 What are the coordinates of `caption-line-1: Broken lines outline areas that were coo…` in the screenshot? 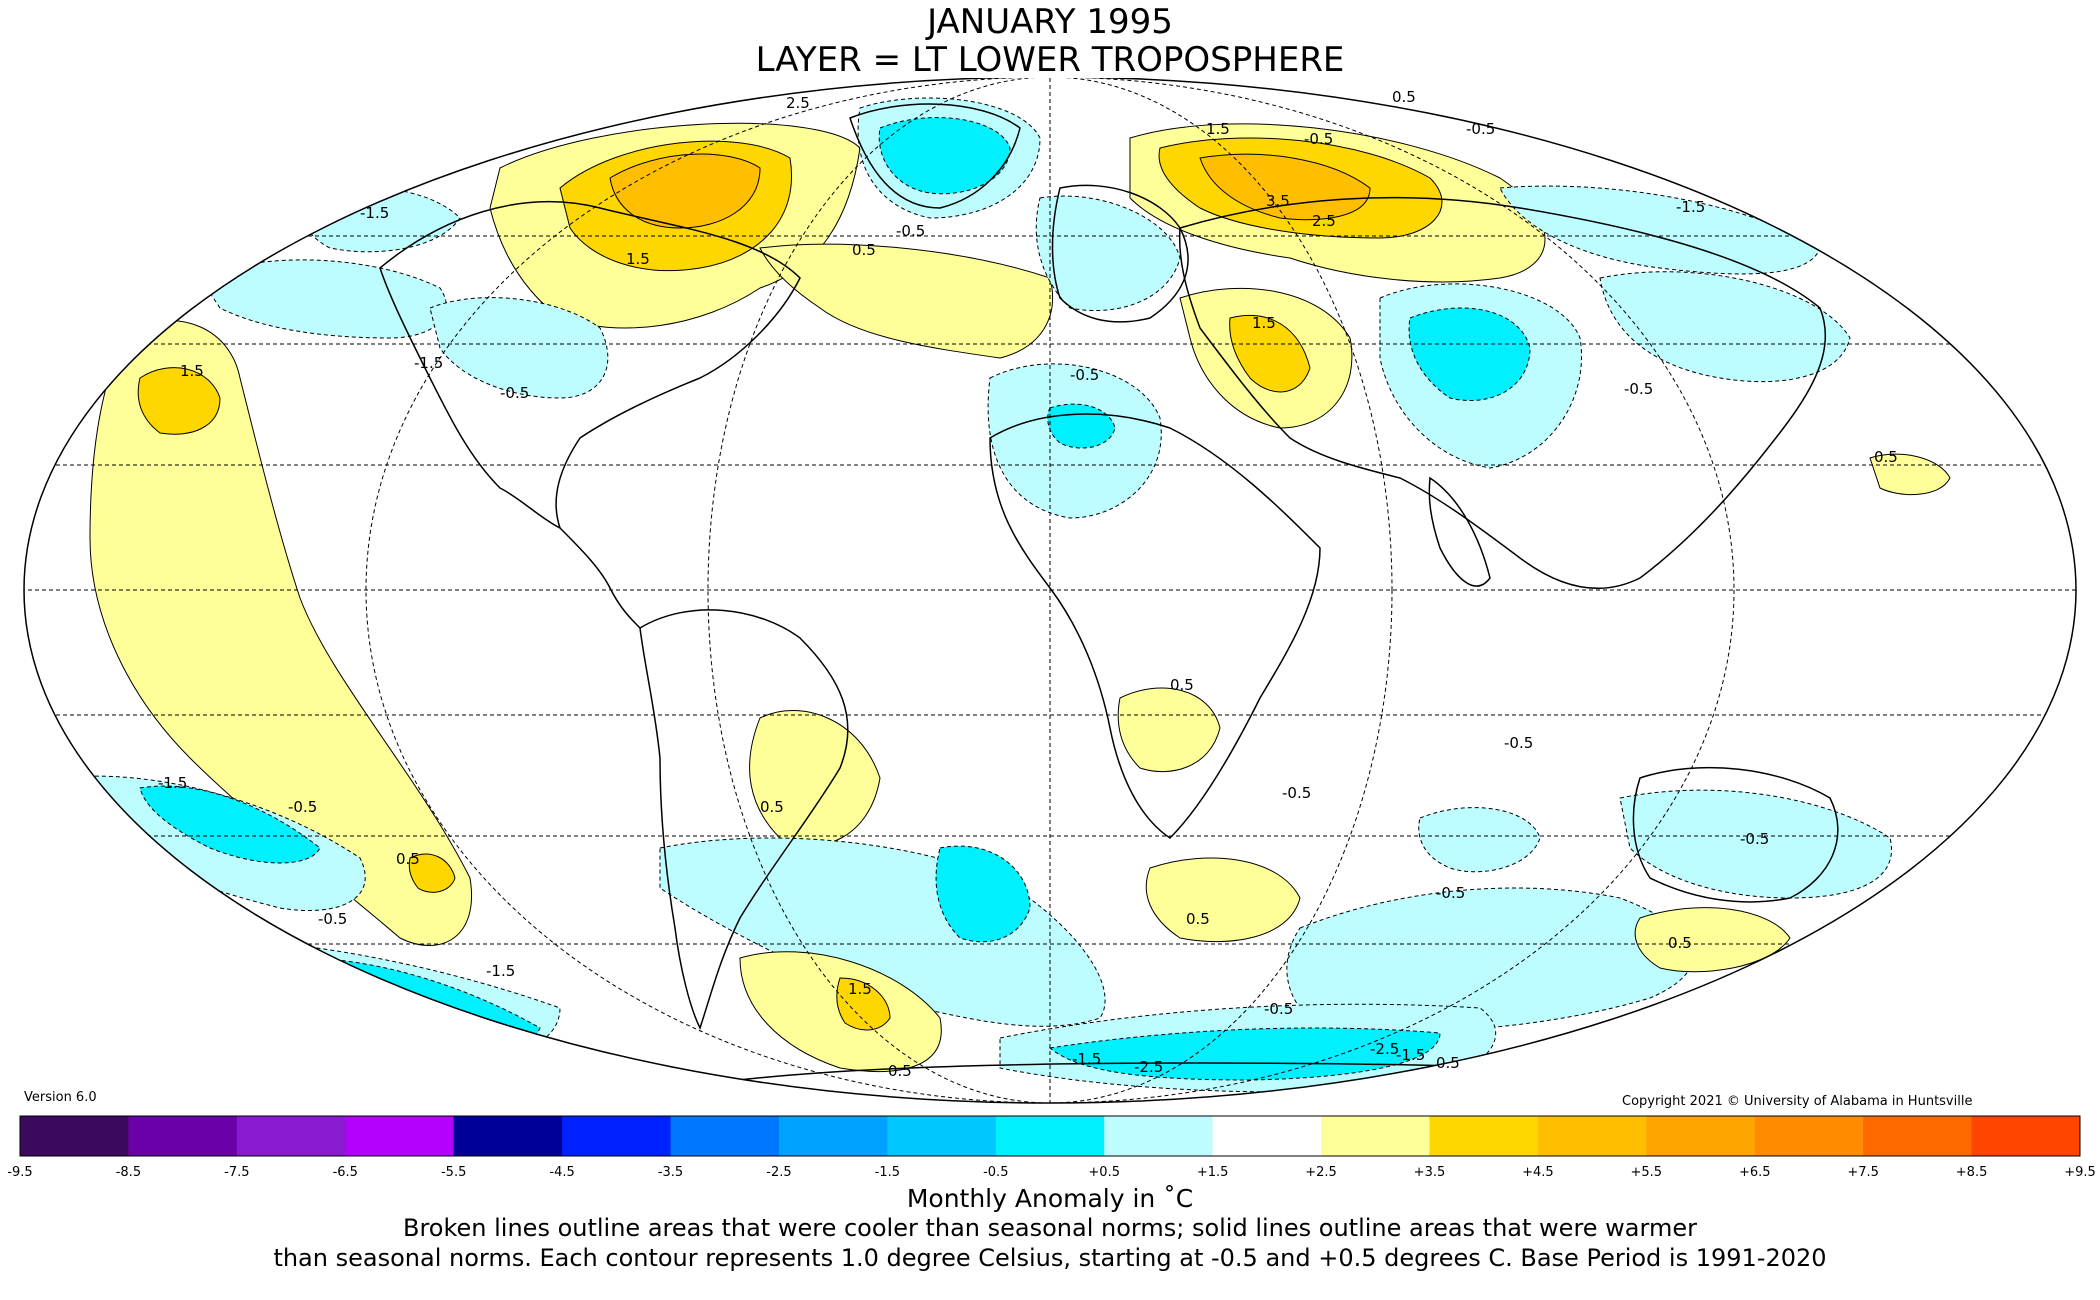 It's located at (1050, 1228).